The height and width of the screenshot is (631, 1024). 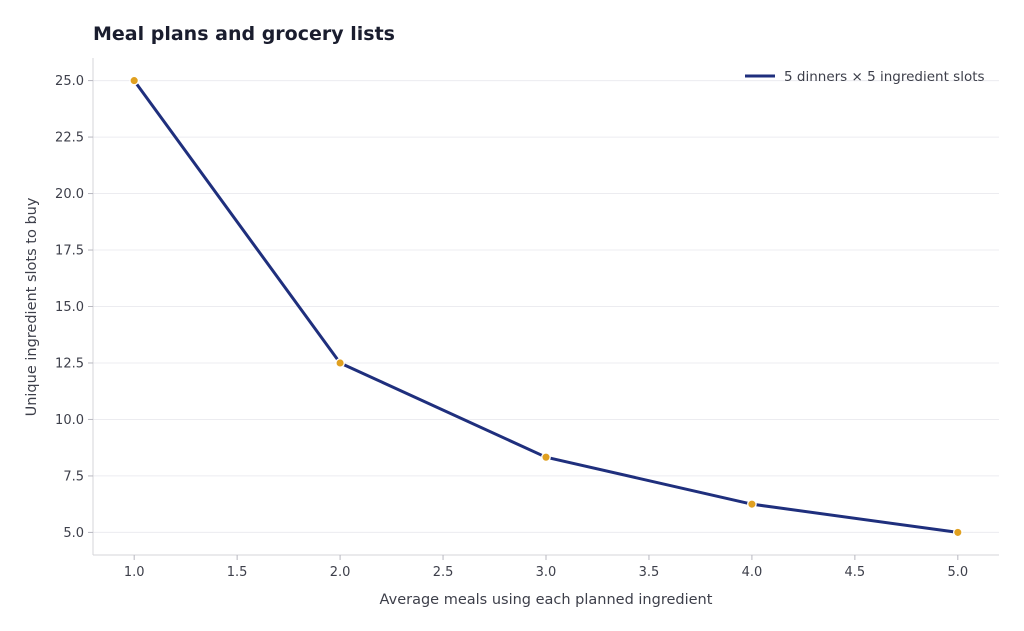 What do you see at coordinates (69, 194) in the screenshot?
I see `y-tick-label: 20.0` at bounding box center [69, 194].